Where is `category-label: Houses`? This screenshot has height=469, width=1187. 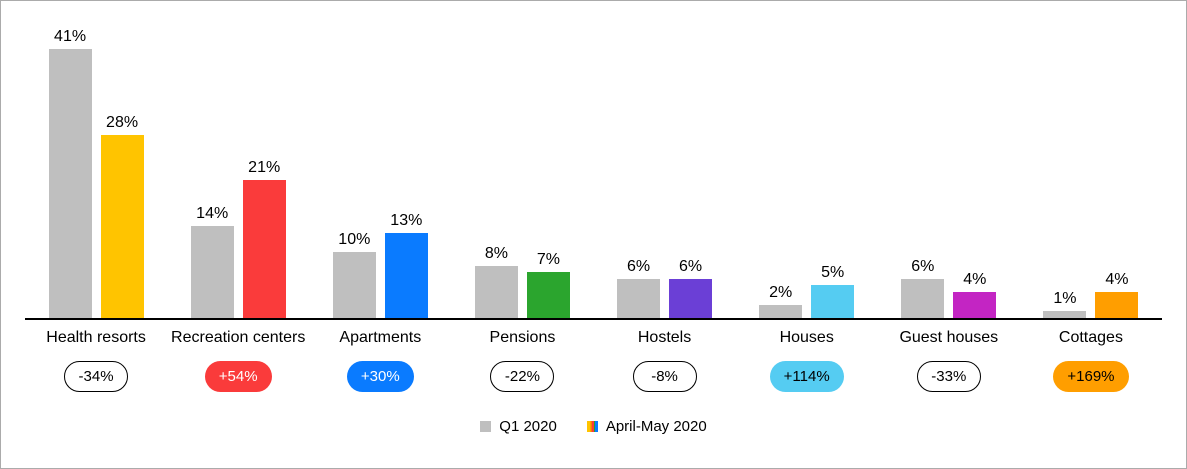 category-label: Houses is located at coordinates (806, 337).